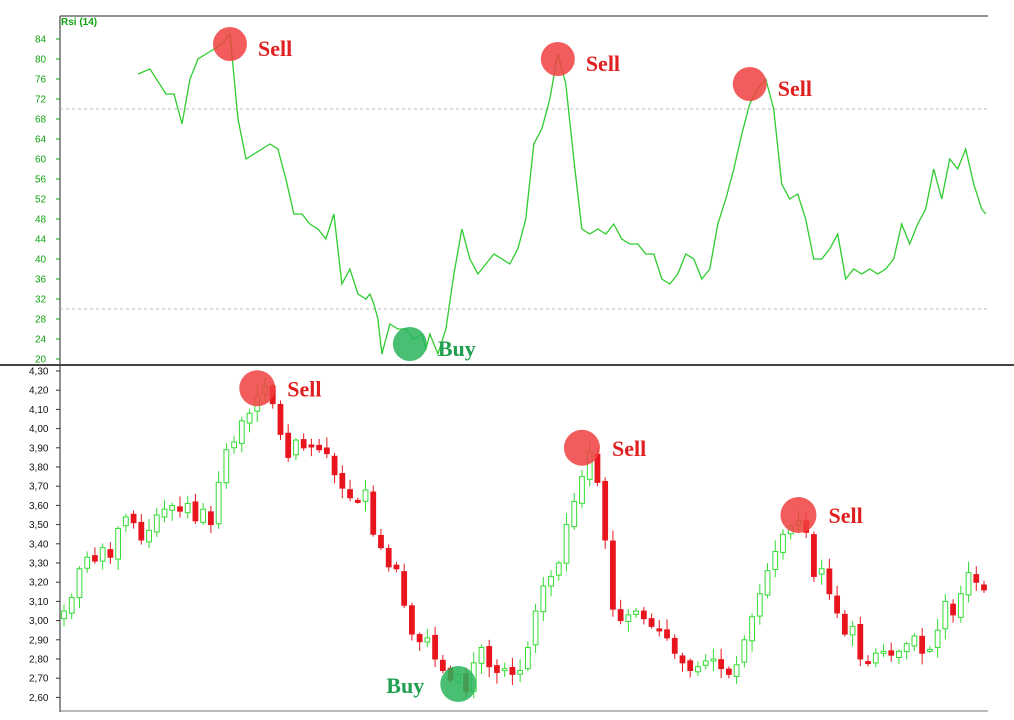 This screenshot has width=1014, height=720. Describe the element at coordinates (405, 685) in the screenshot. I see `buy-label: Buy` at that location.